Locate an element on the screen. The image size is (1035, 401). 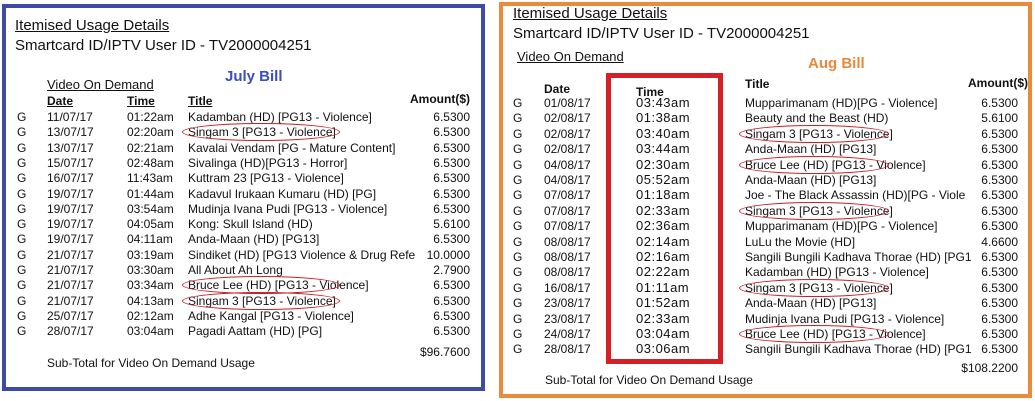
title: Sindiket (HD) [PG13 Violence & Drug Refe is located at coordinates (302, 254).